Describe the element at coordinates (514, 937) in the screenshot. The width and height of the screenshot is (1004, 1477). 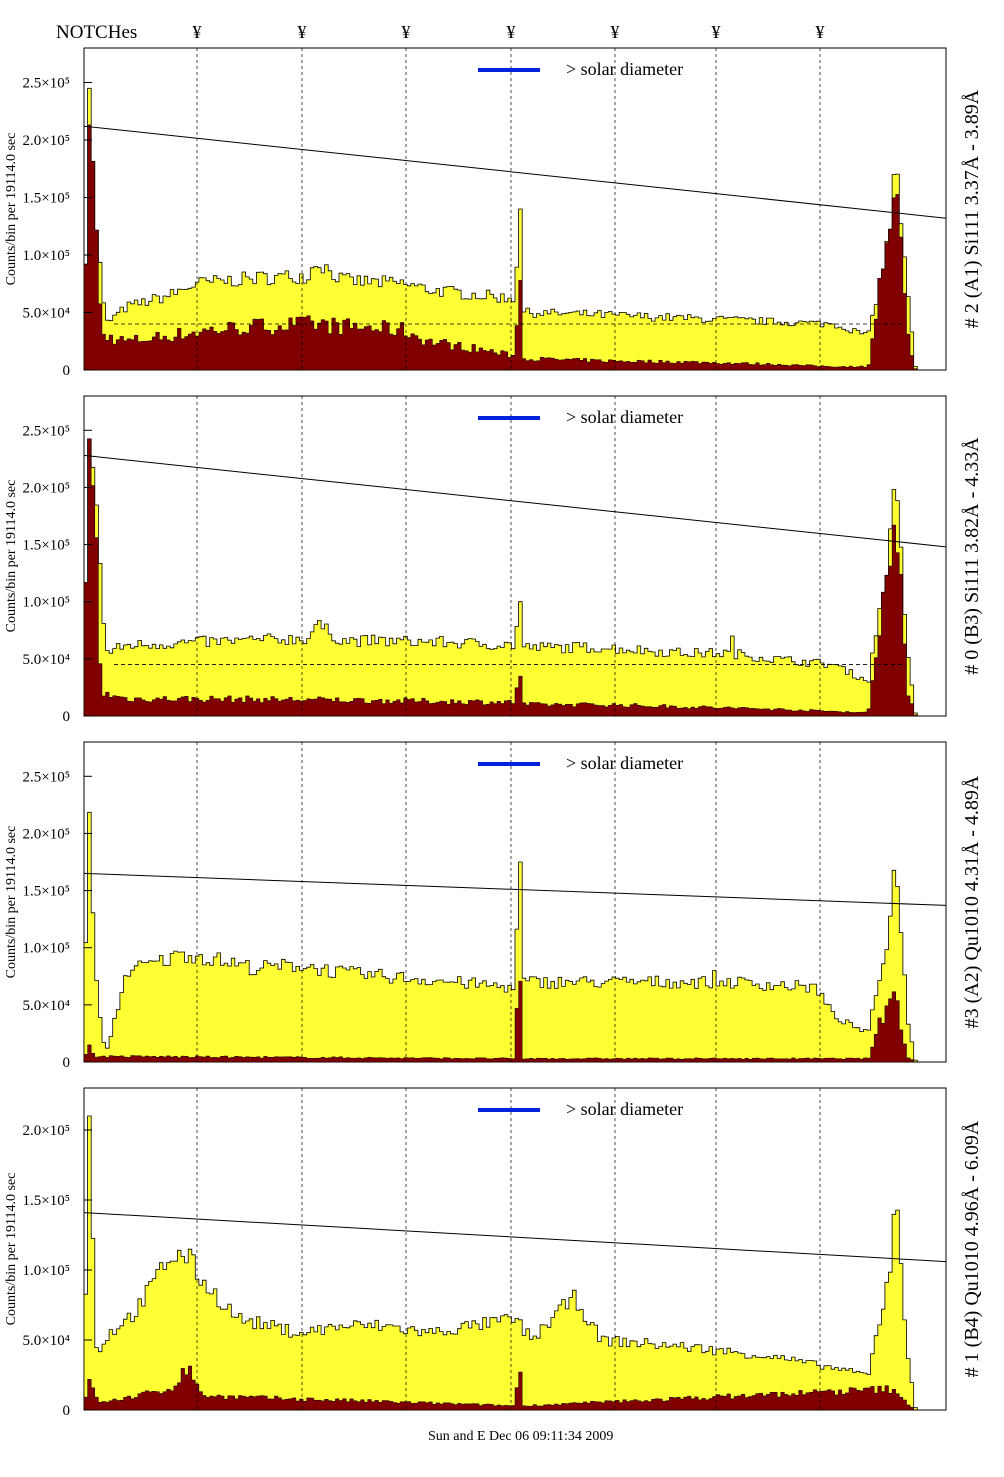
I see `histogram-fill-all` at that location.